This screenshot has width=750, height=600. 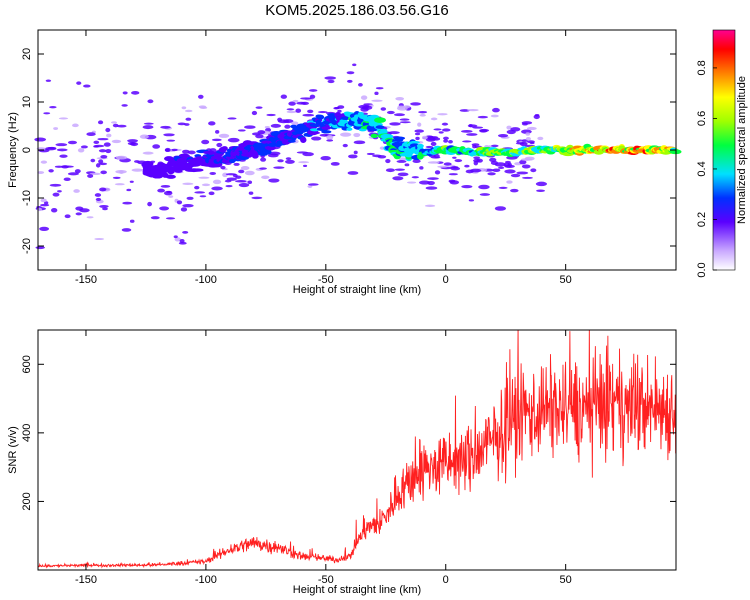 What do you see at coordinates (702, 118) in the screenshot?
I see `colorbar-tick-label: 0.6` at bounding box center [702, 118].